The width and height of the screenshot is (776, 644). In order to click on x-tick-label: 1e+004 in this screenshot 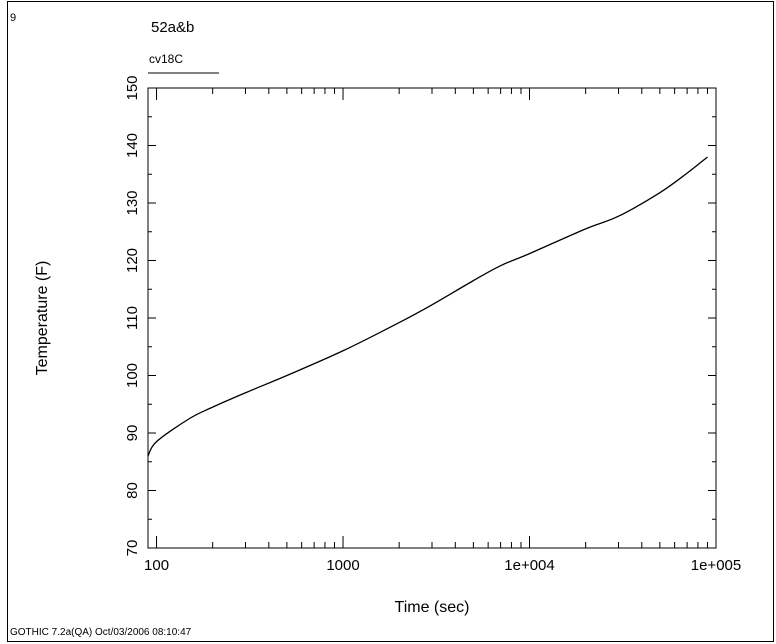, I will do `click(529, 565)`.